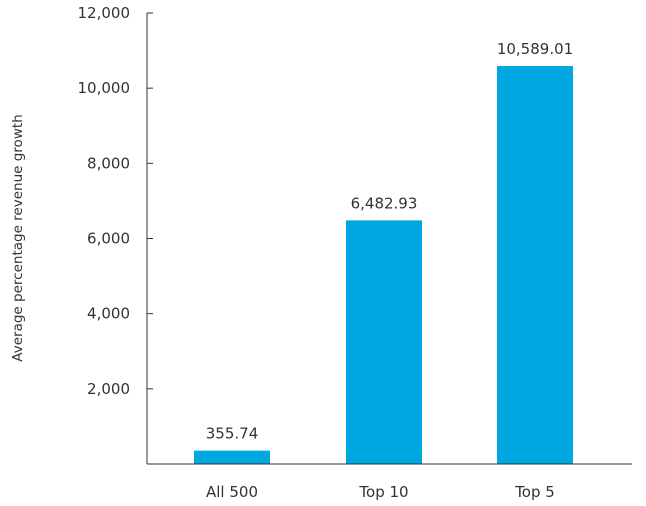 This screenshot has height=506, width=646. I want to click on y-tick-label: 4,000, so click(108, 314).